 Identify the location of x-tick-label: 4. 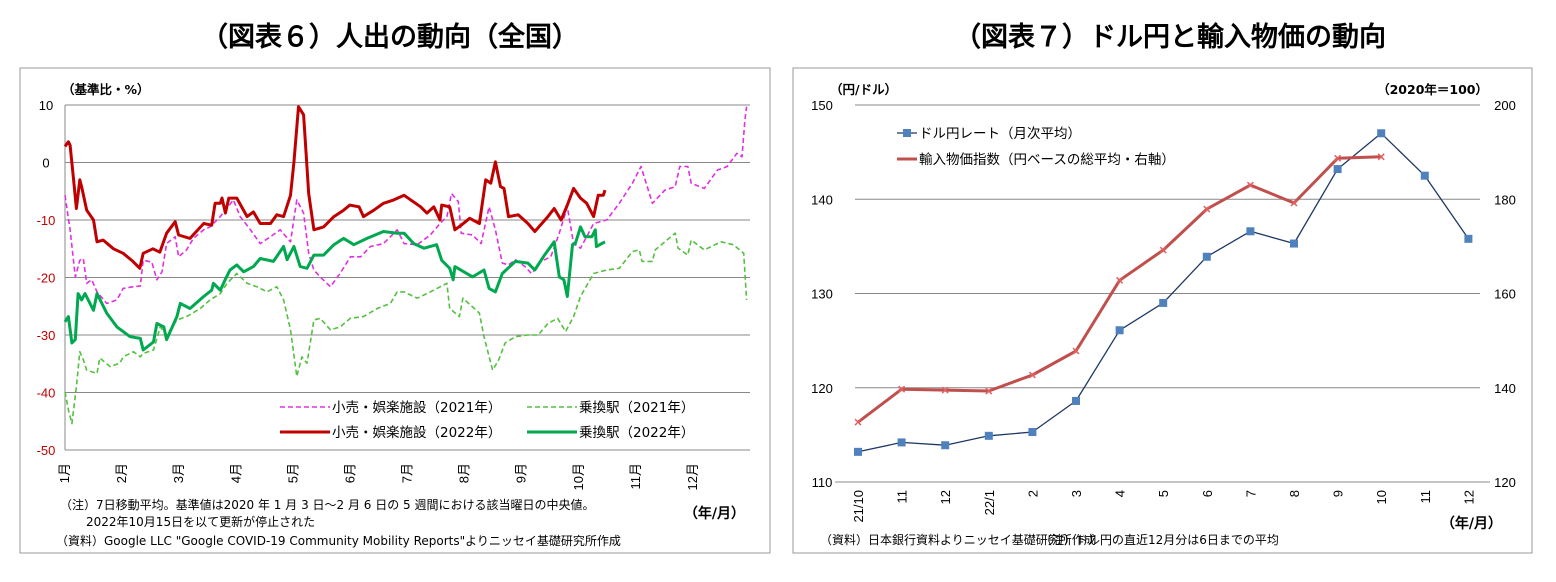
(1120, 493).